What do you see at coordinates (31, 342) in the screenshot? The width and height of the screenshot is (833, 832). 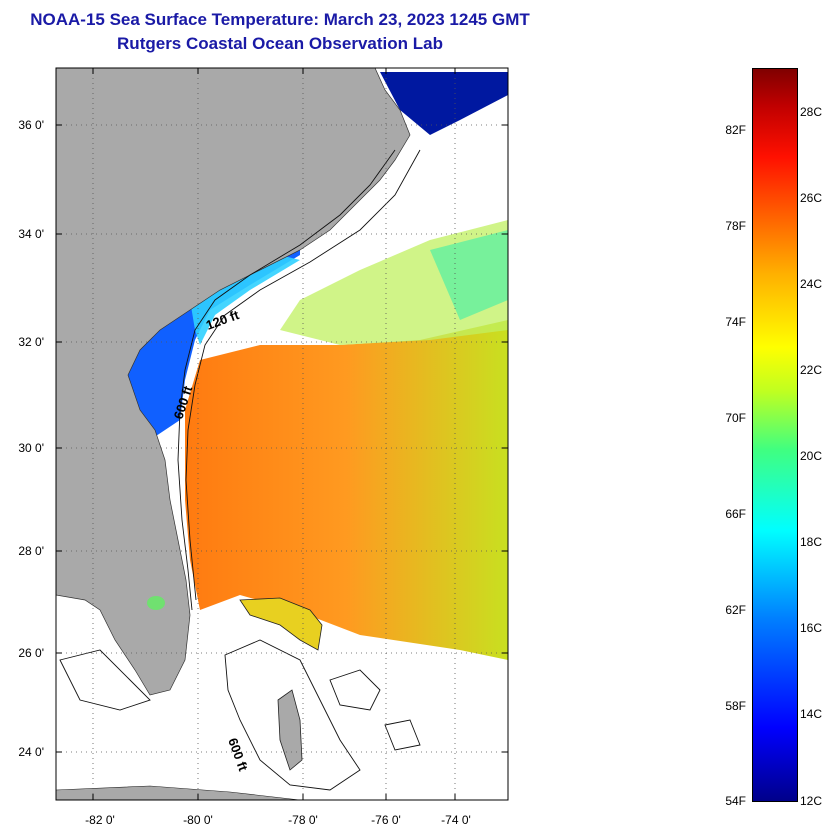 I see `lat-label-32: 32 0'` at bounding box center [31, 342].